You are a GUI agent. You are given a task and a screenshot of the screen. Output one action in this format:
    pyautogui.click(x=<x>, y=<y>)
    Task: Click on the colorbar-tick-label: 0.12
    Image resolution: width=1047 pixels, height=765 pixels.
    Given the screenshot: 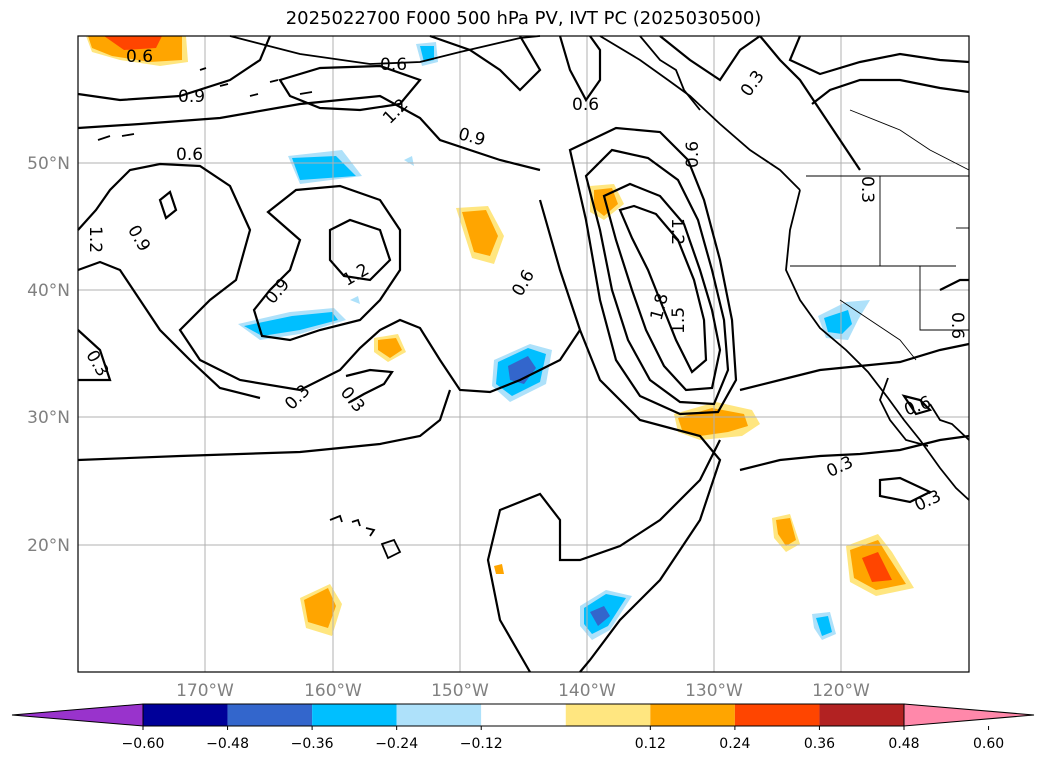 What is the action you would take?
    pyautogui.click(x=650, y=744)
    